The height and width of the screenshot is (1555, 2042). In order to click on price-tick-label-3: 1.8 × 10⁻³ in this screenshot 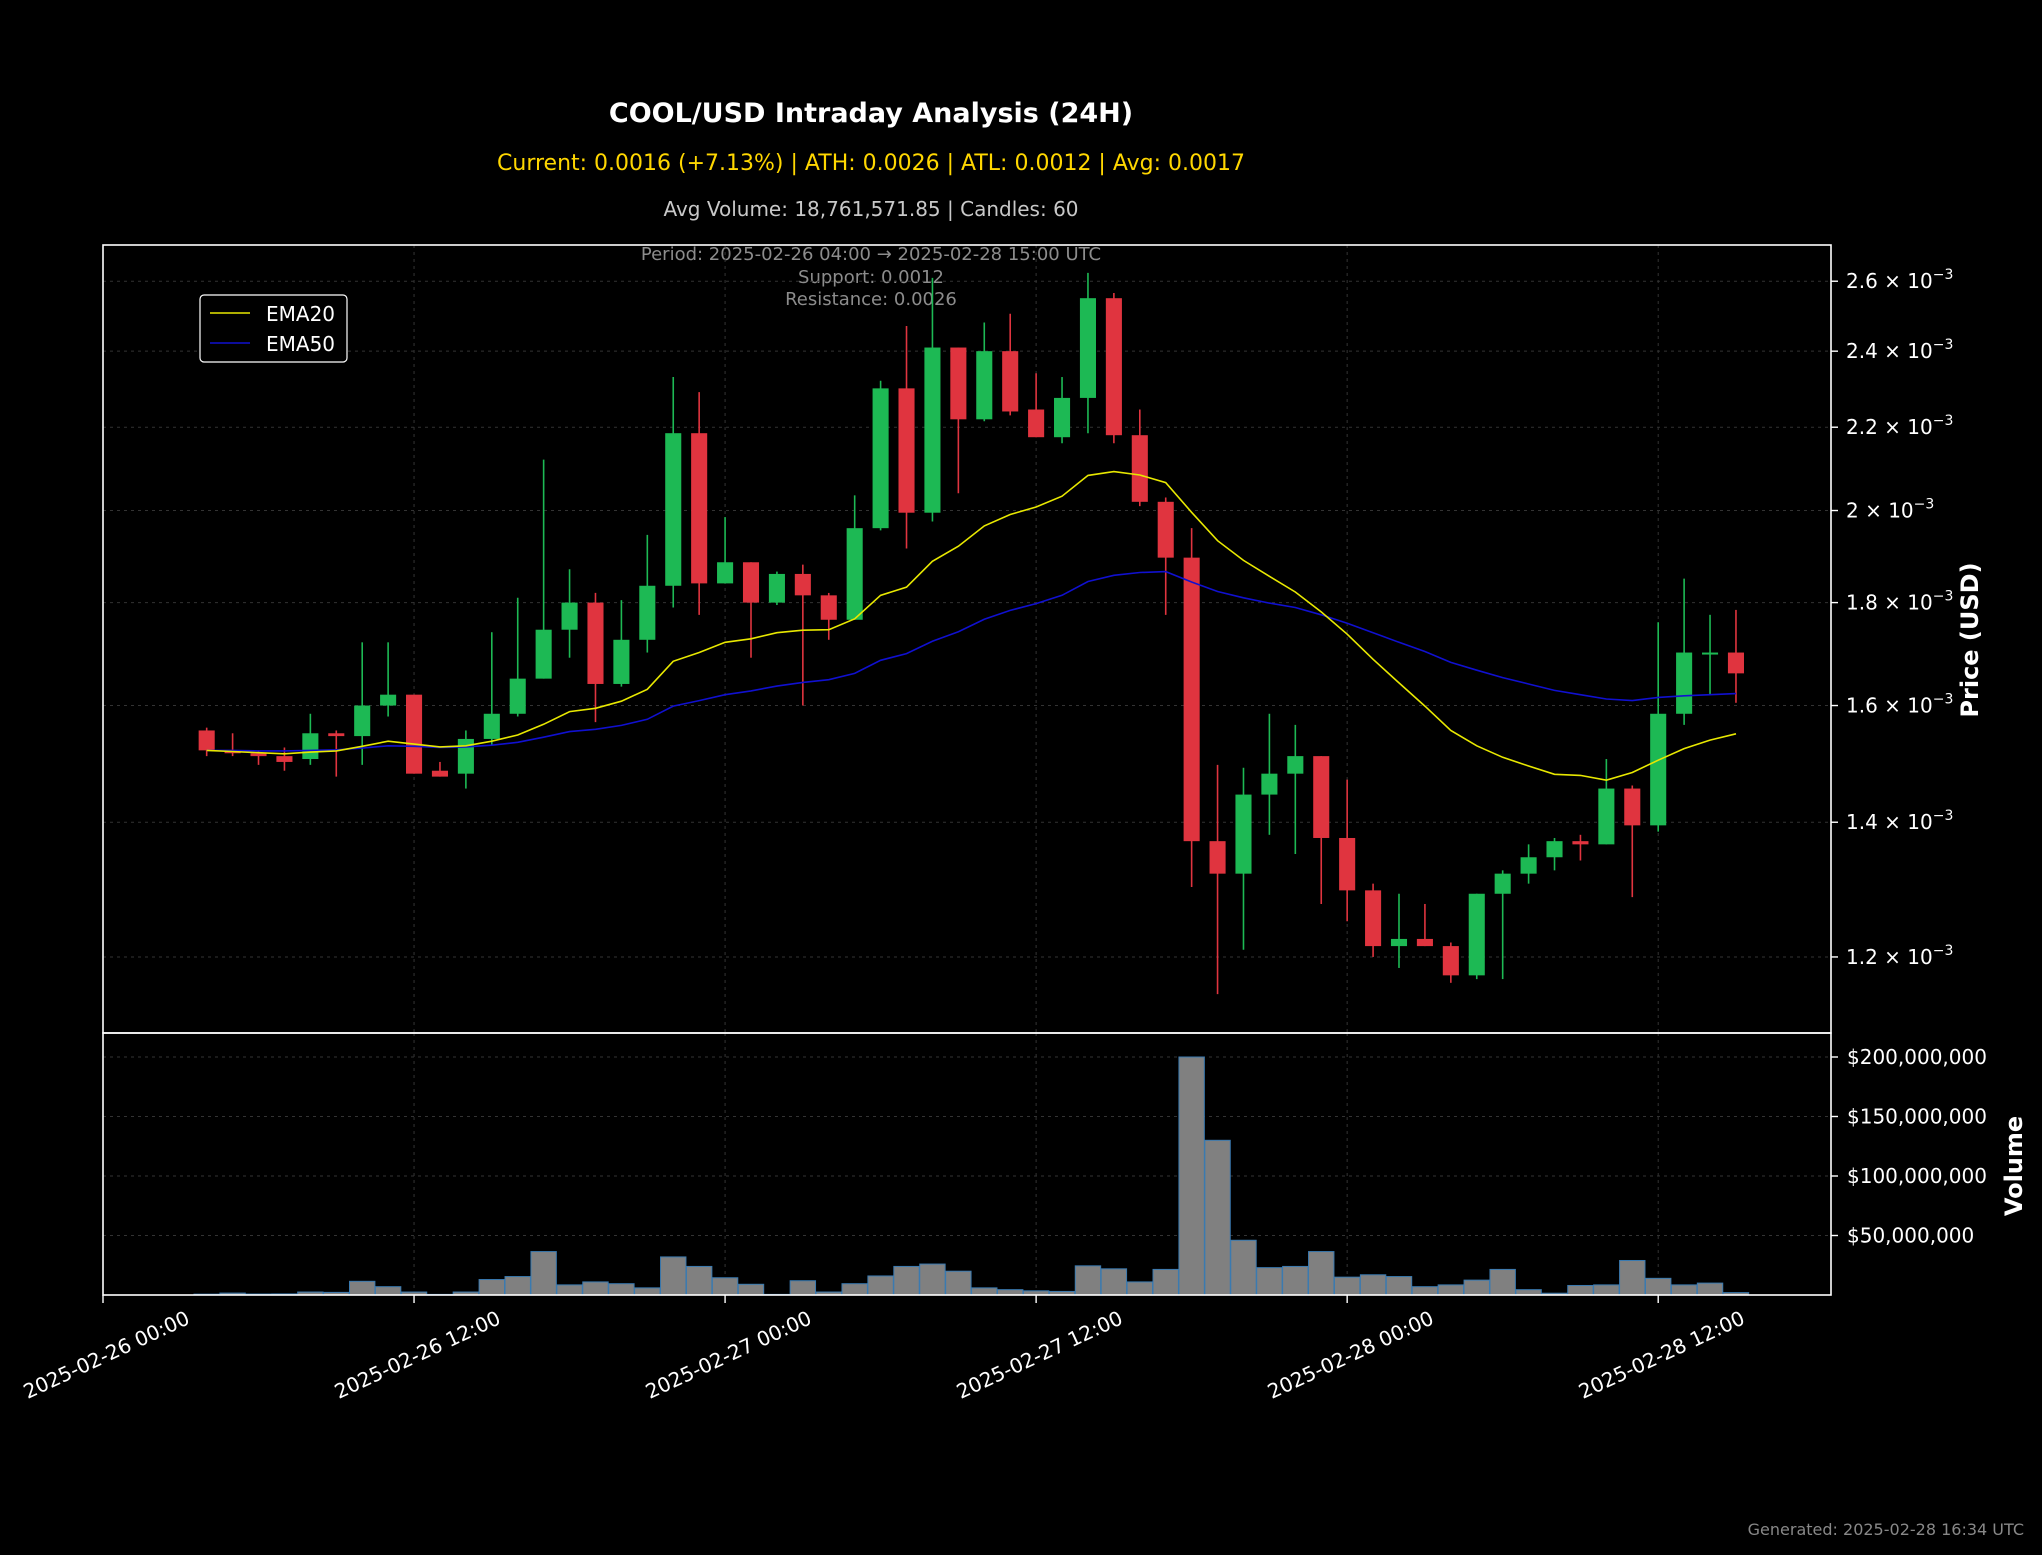, I will do `click(1899, 602)`.